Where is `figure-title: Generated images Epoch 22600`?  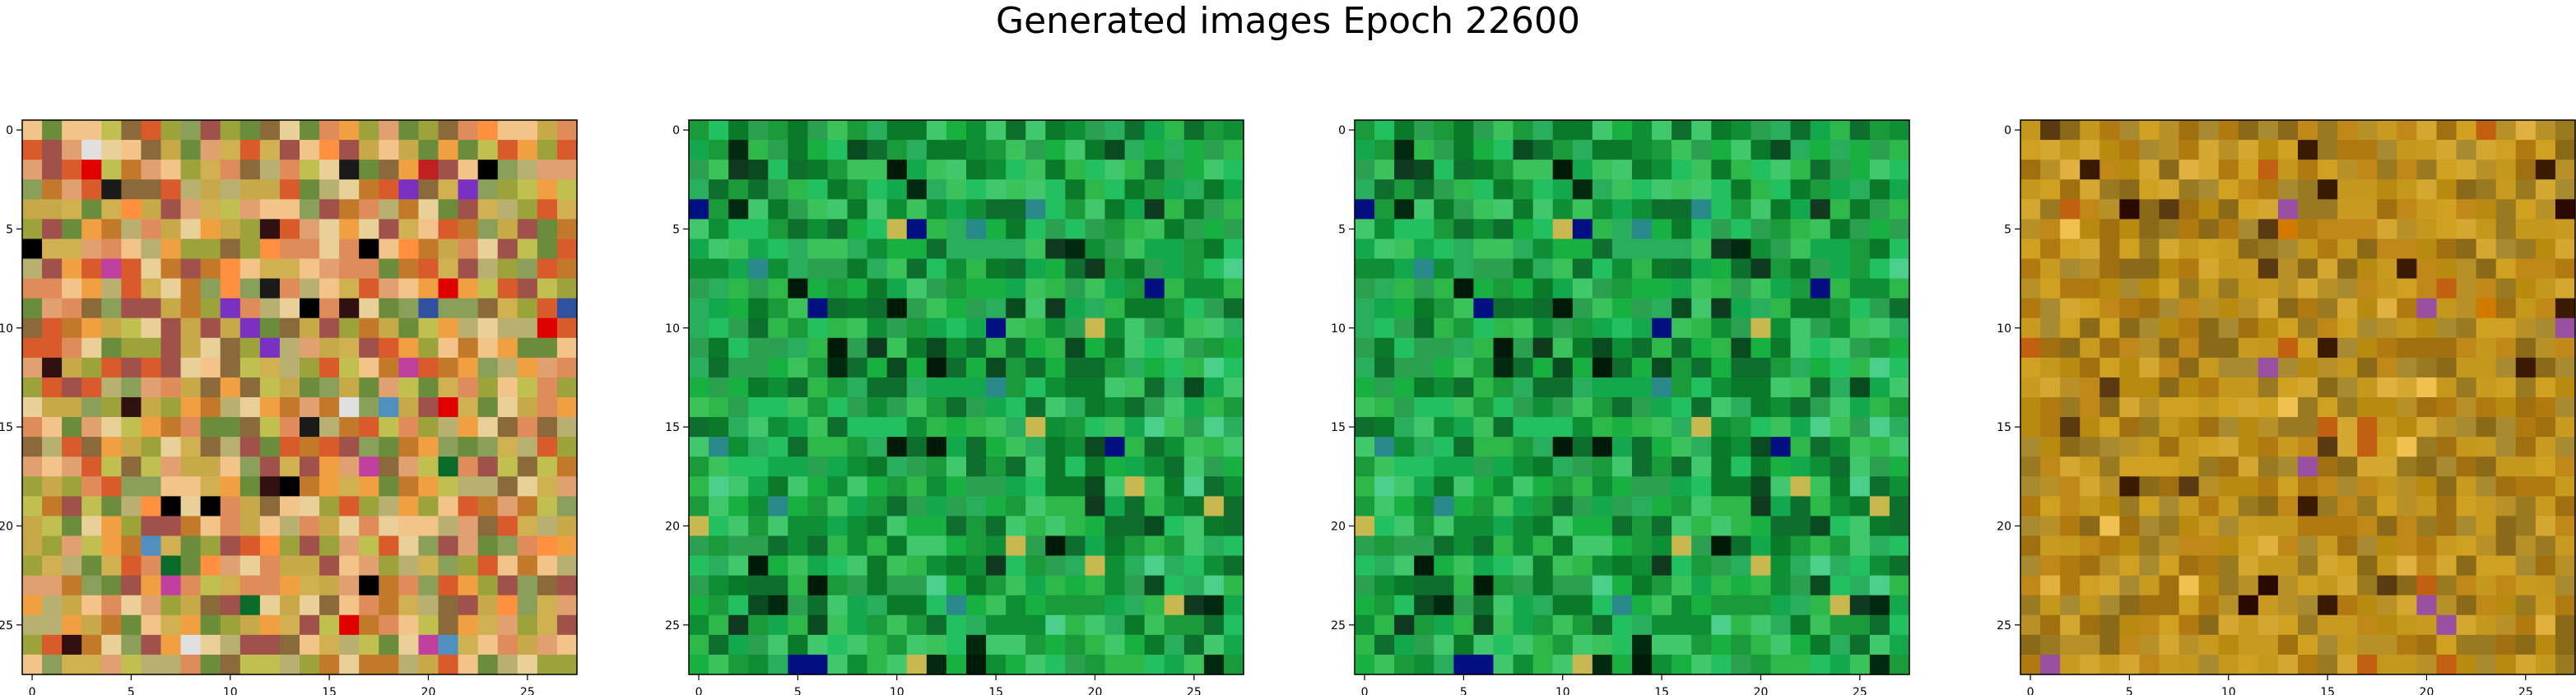 figure-title: Generated images Epoch 22600 is located at coordinates (1288, 21).